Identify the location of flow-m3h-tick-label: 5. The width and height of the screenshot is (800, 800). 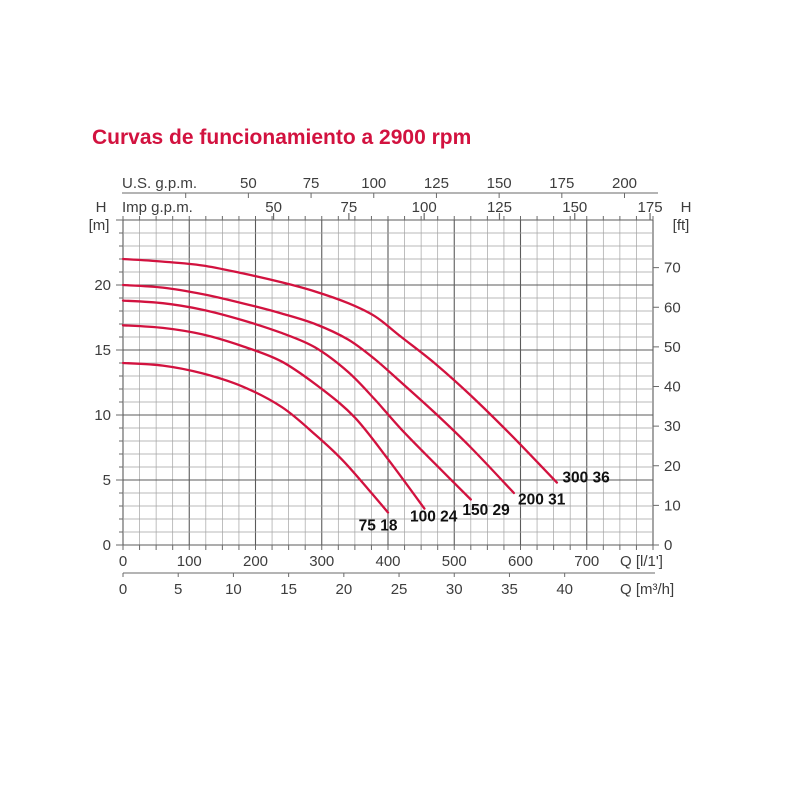
(178, 589).